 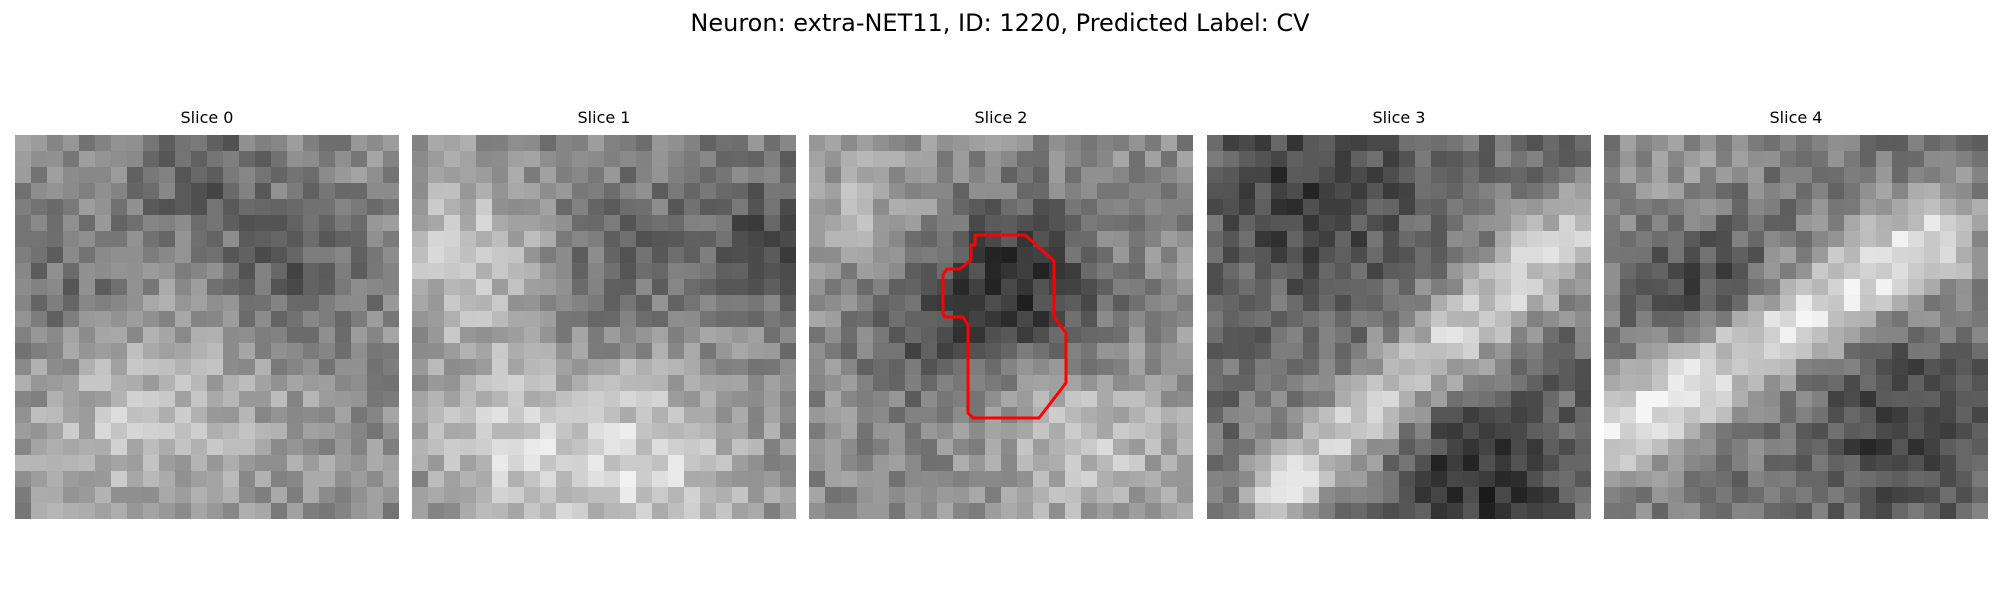 I want to click on slice-title: Slice 3, so click(x=1399, y=117).